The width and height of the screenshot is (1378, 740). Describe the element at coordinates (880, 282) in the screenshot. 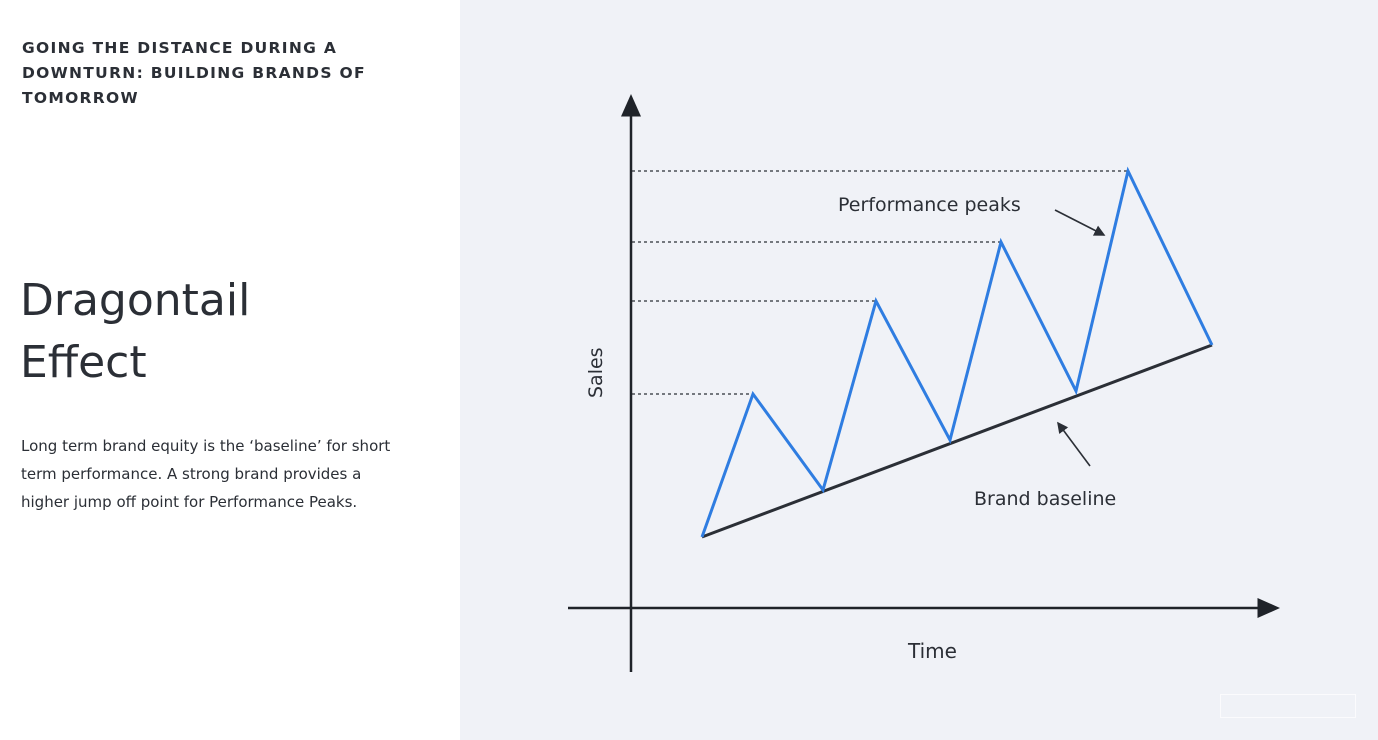

I see `peak-guide-lines` at that location.